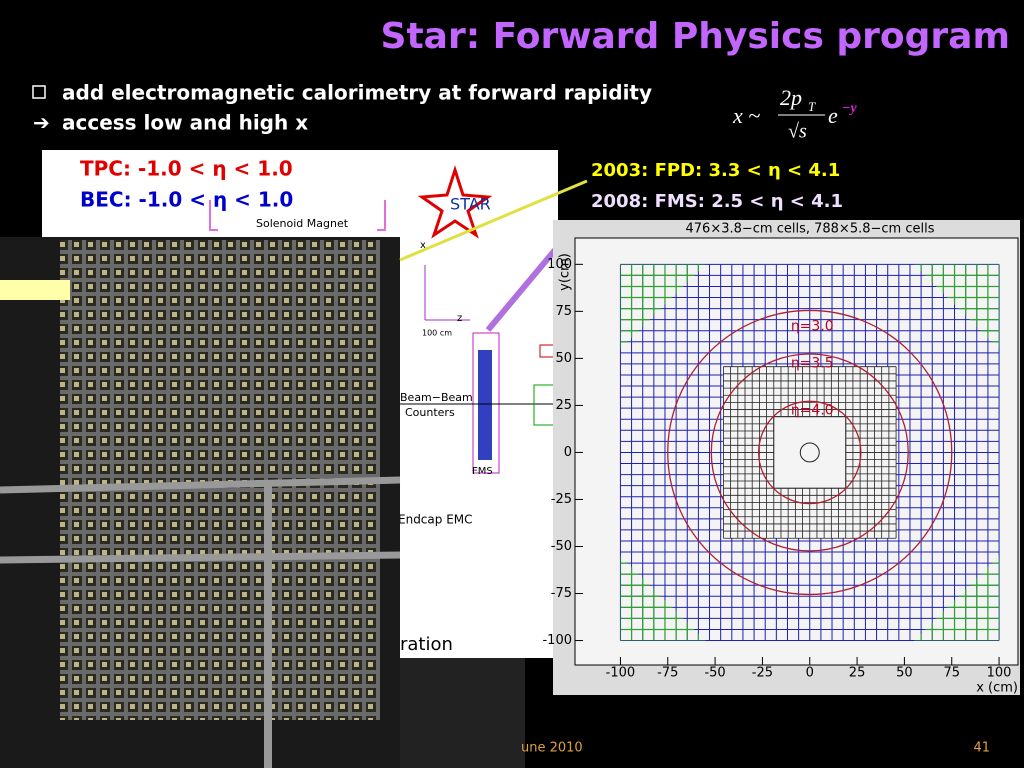 This screenshot has width=1024, height=768. What do you see at coordinates (563, 358) in the screenshot?
I see `y-tick-label: 50` at bounding box center [563, 358].